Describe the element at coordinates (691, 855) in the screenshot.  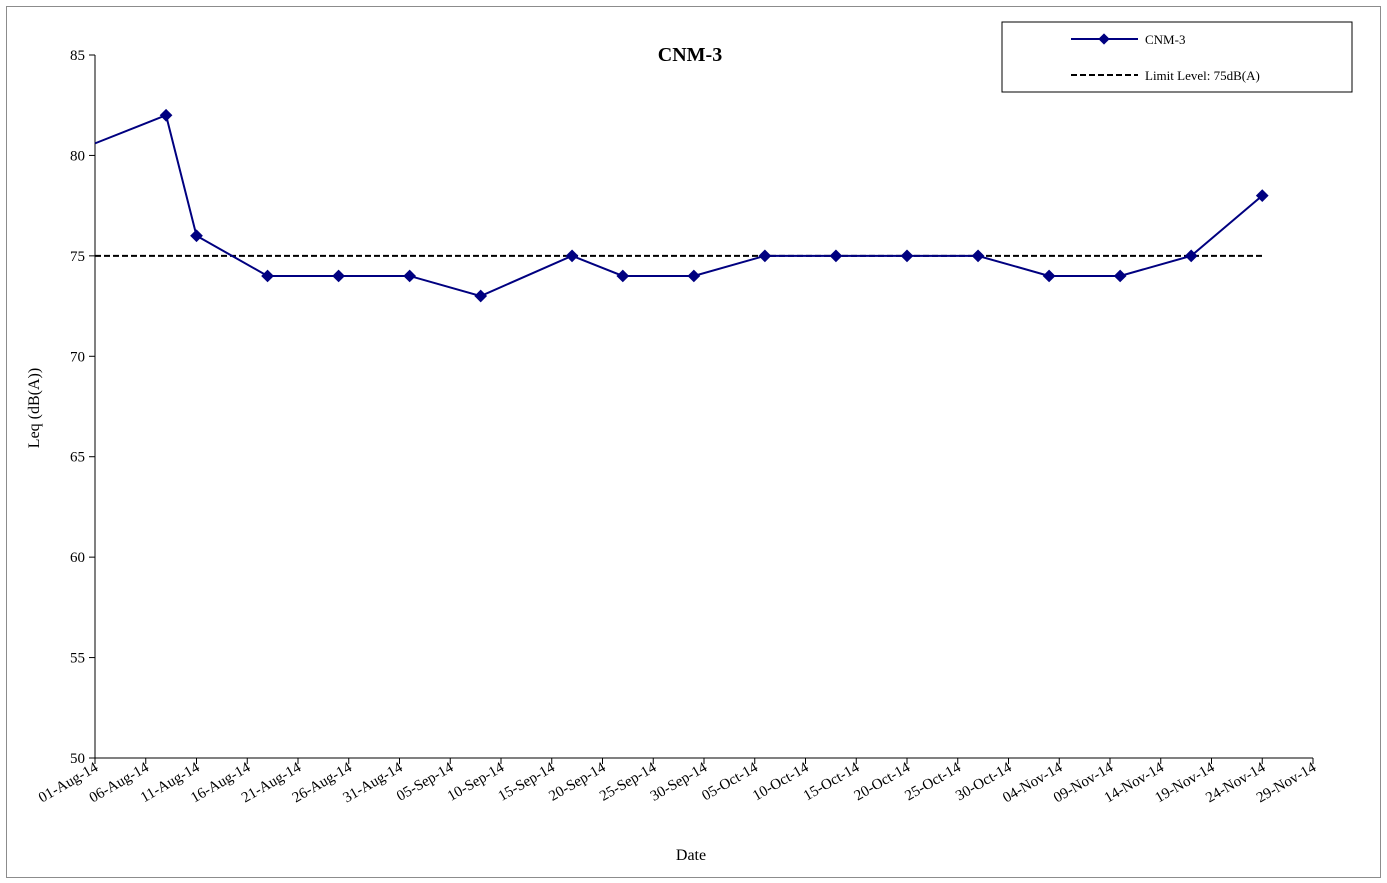
I see `x-axis-title: Date` at that location.